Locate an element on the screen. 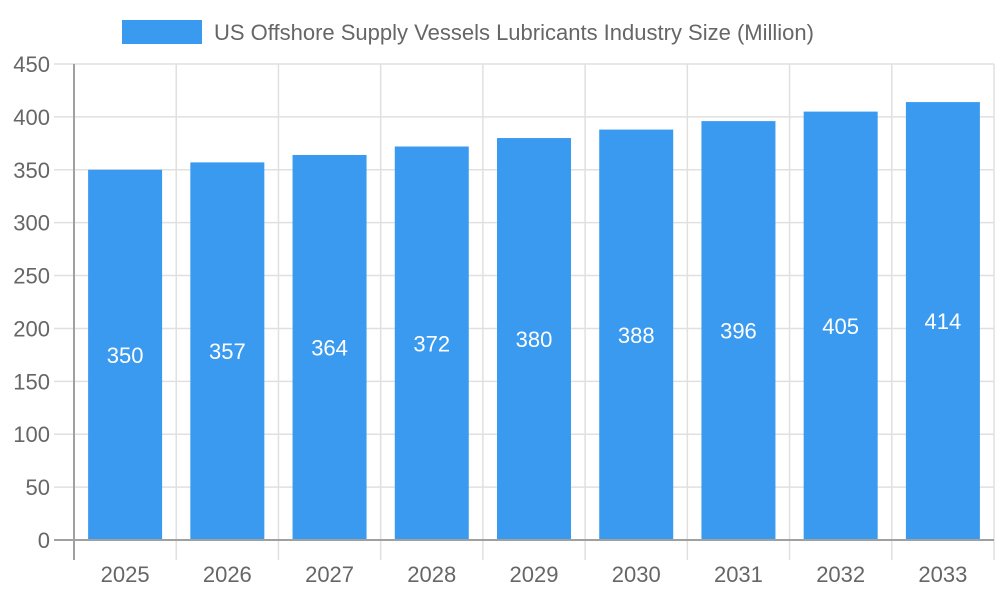 This screenshot has width=1000, height=605. data-label: 405 is located at coordinates (840, 326).